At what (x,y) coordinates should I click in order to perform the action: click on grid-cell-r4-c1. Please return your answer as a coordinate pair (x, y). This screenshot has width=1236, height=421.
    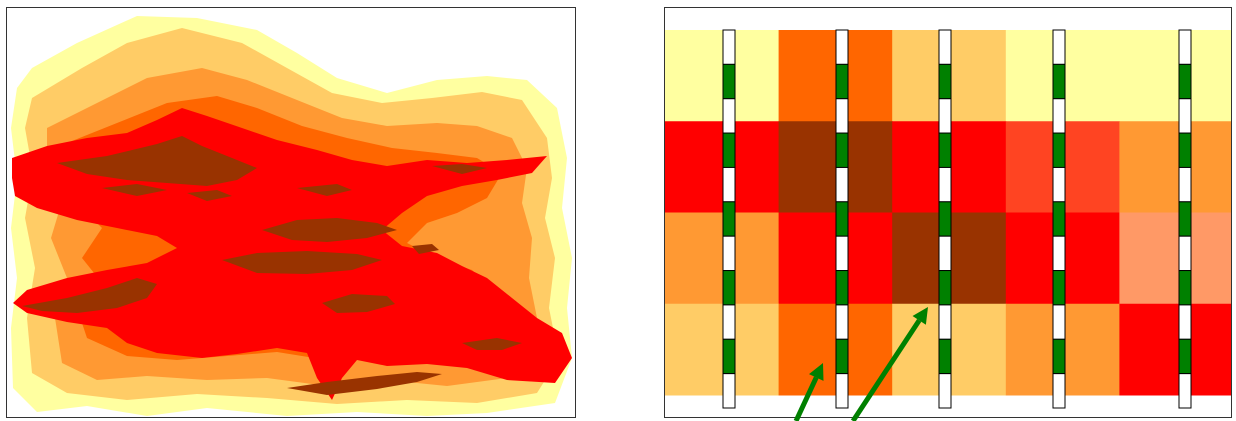
    Looking at the image, I should click on (694, 349).